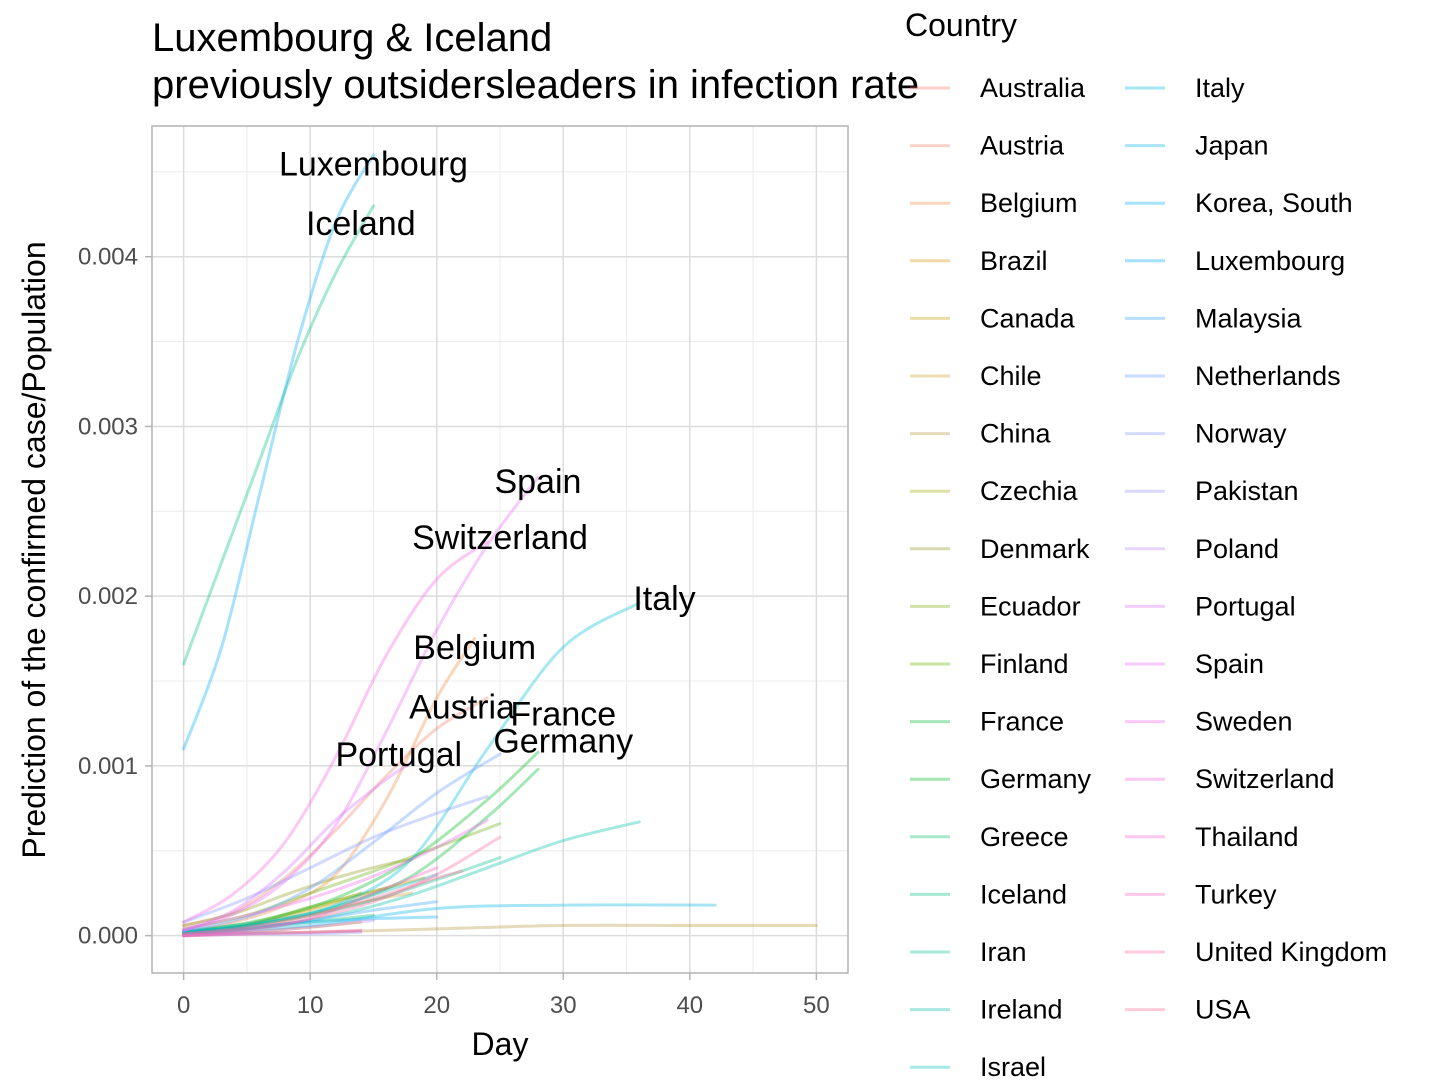 The height and width of the screenshot is (1080, 1440). What do you see at coordinates (1236, 894) in the screenshot?
I see `legend-label: Turkey` at bounding box center [1236, 894].